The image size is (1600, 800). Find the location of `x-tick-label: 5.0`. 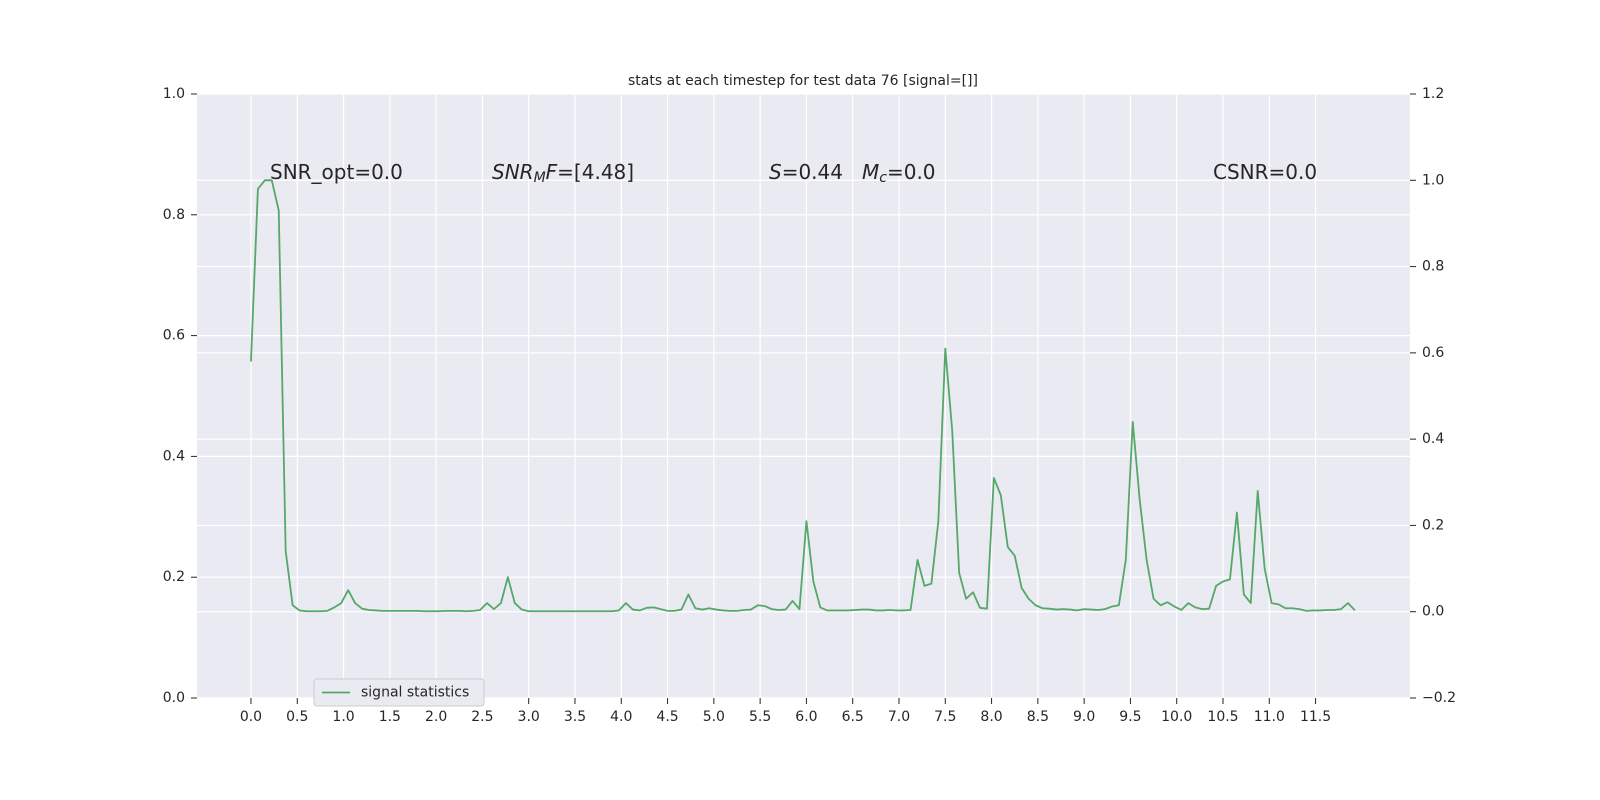

x-tick-label: 5.0 is located at coordinates (714, 717).